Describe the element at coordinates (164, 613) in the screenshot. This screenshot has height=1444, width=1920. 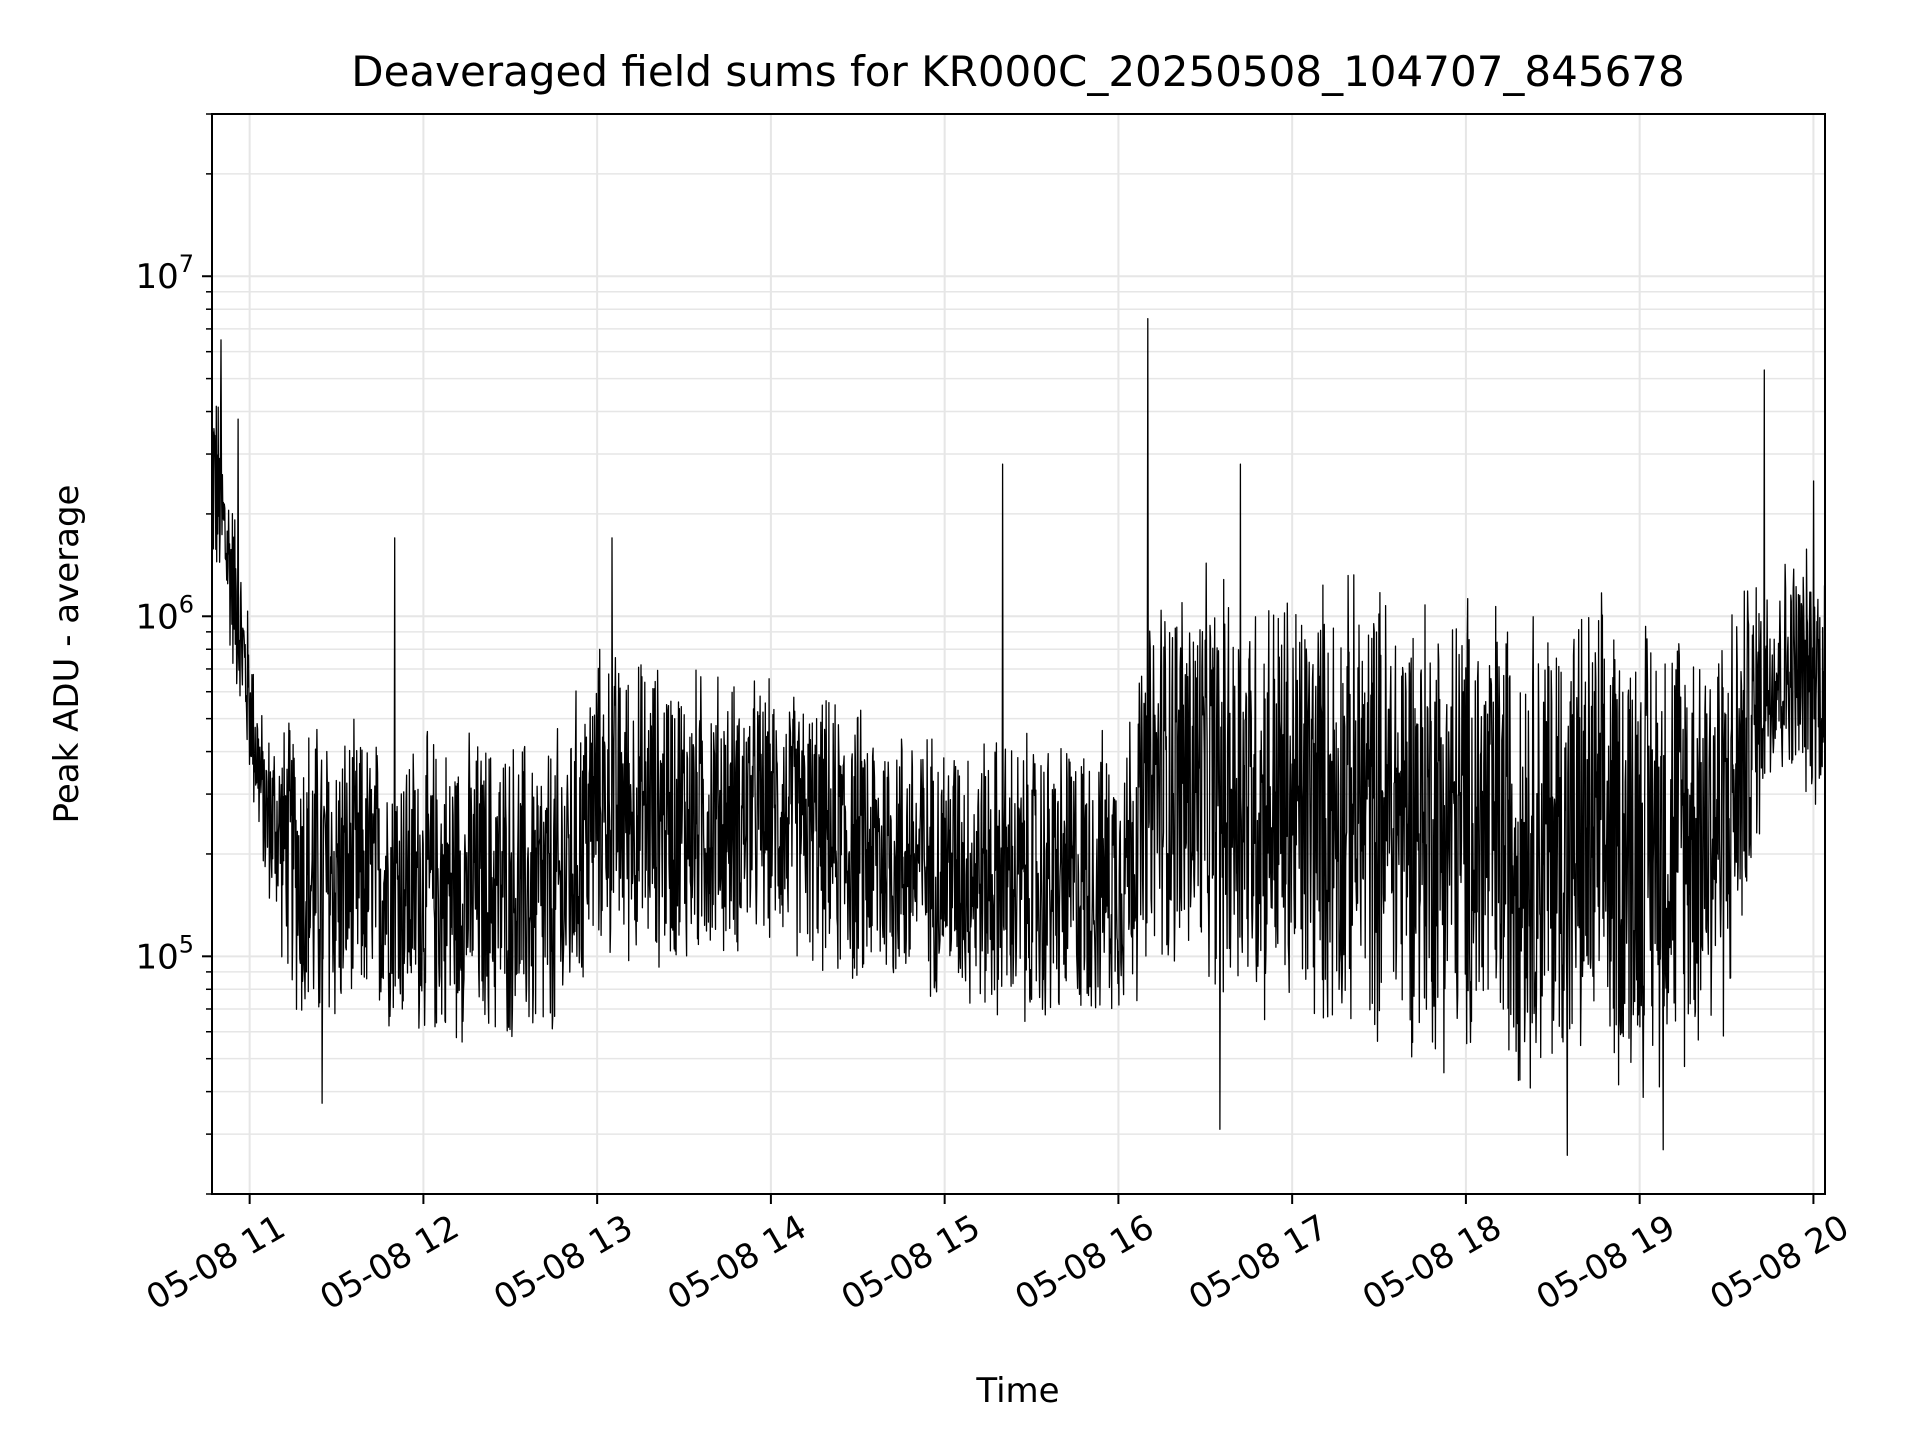
I see `y-tick-label: 10⁶` at that location.